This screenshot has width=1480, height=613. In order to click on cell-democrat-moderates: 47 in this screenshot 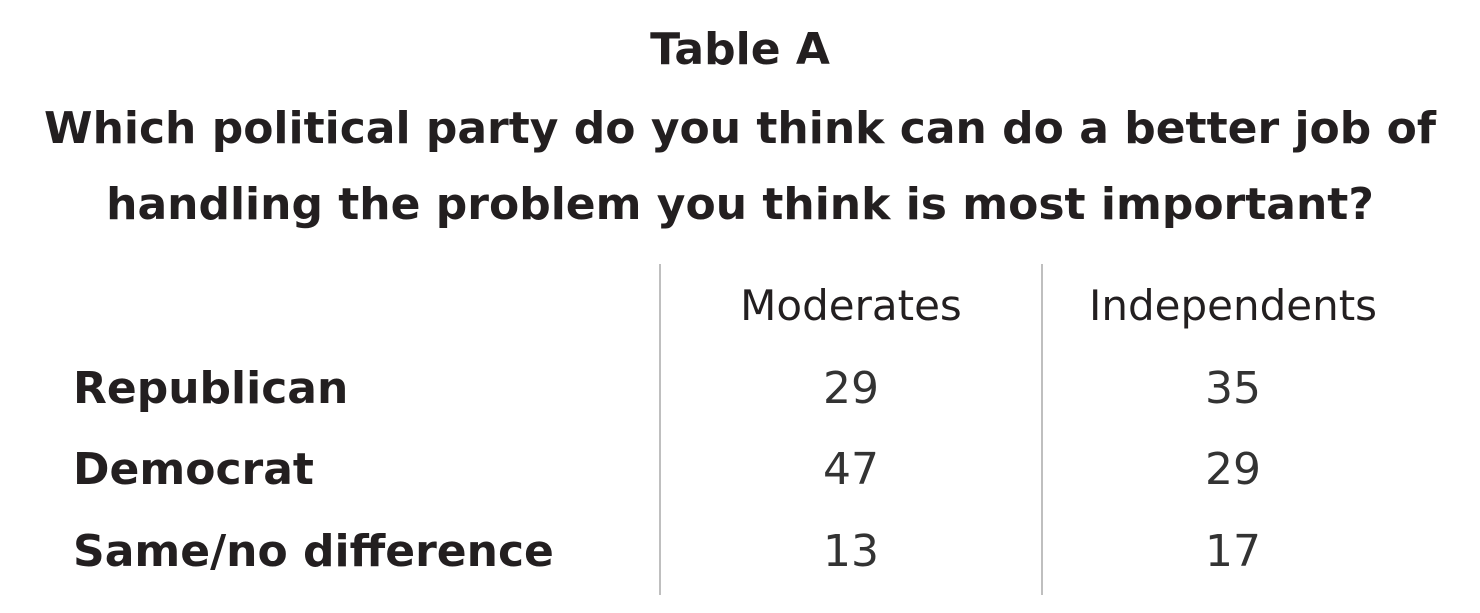, I will do `click(851, 469)`.